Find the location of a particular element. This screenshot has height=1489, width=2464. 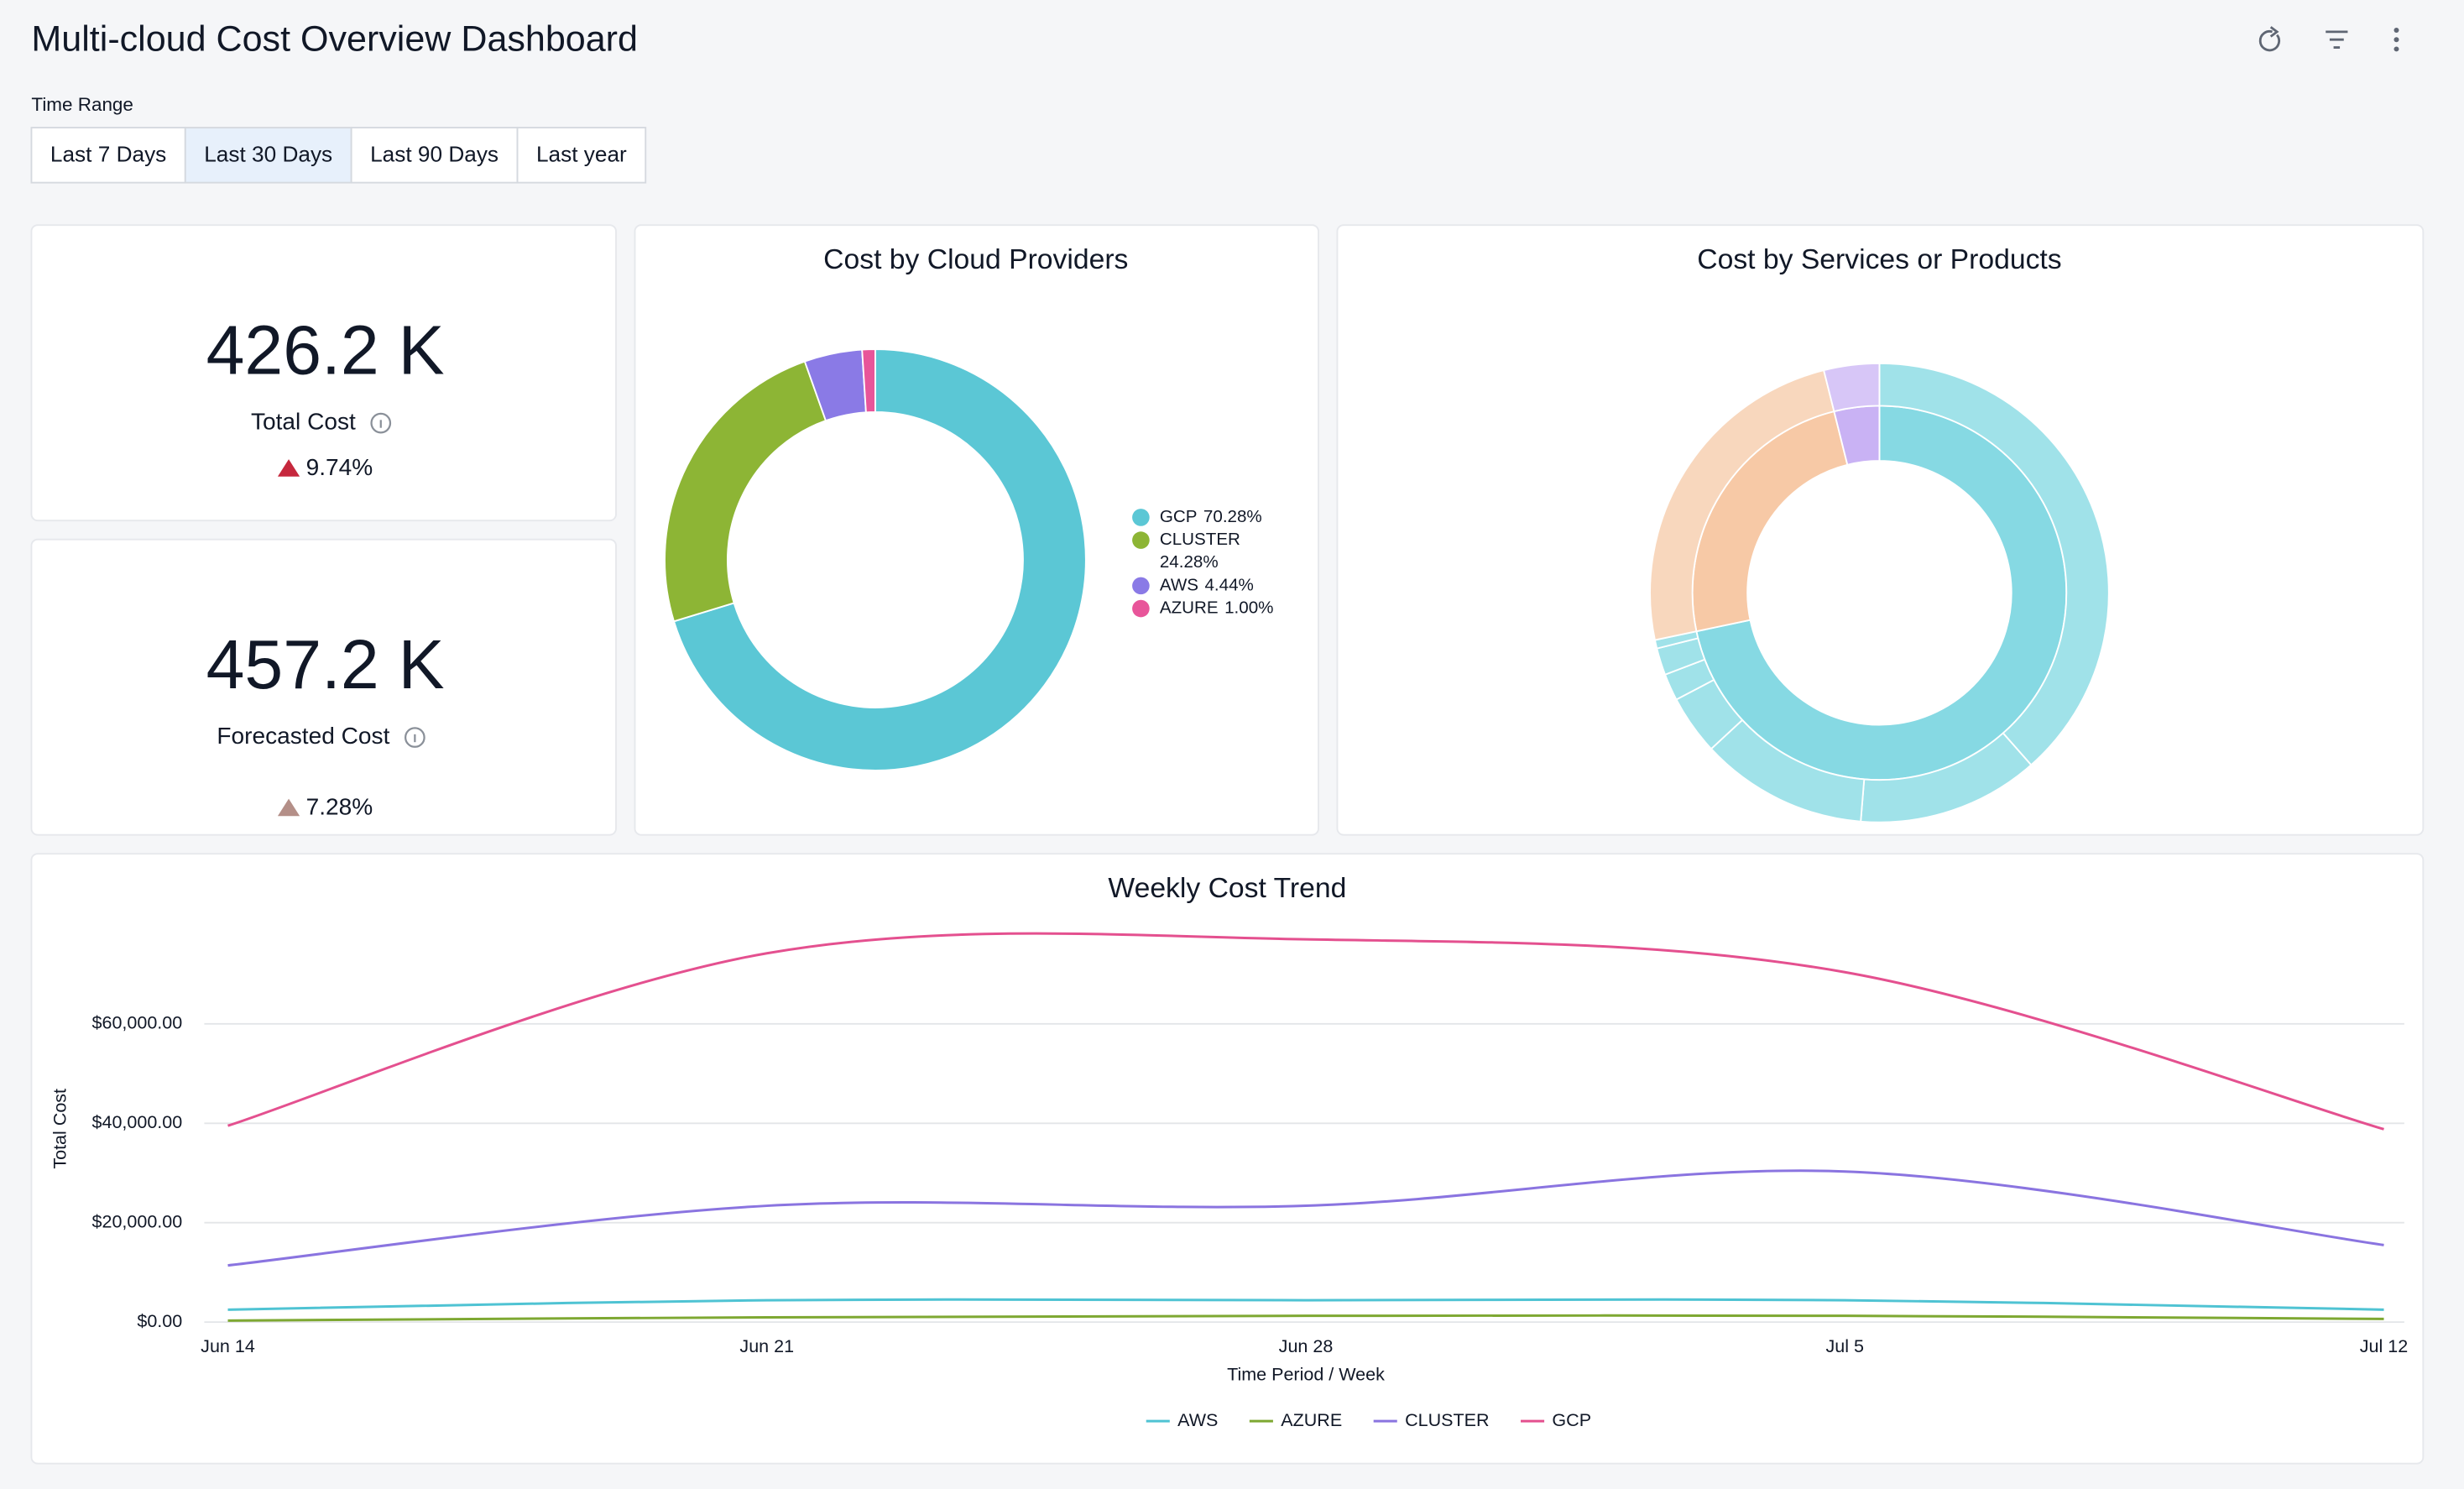

legend-value: 70.28% is located at coordinates (1232, 516).